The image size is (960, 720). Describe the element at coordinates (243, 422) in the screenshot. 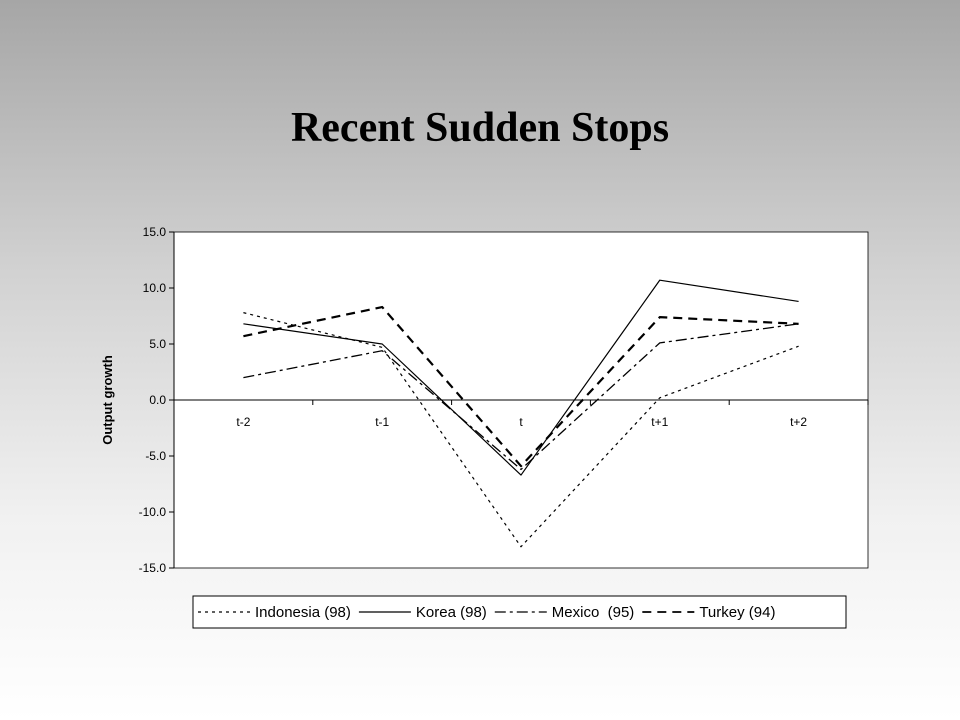

I see `x-tick-label: t-2` at that location.